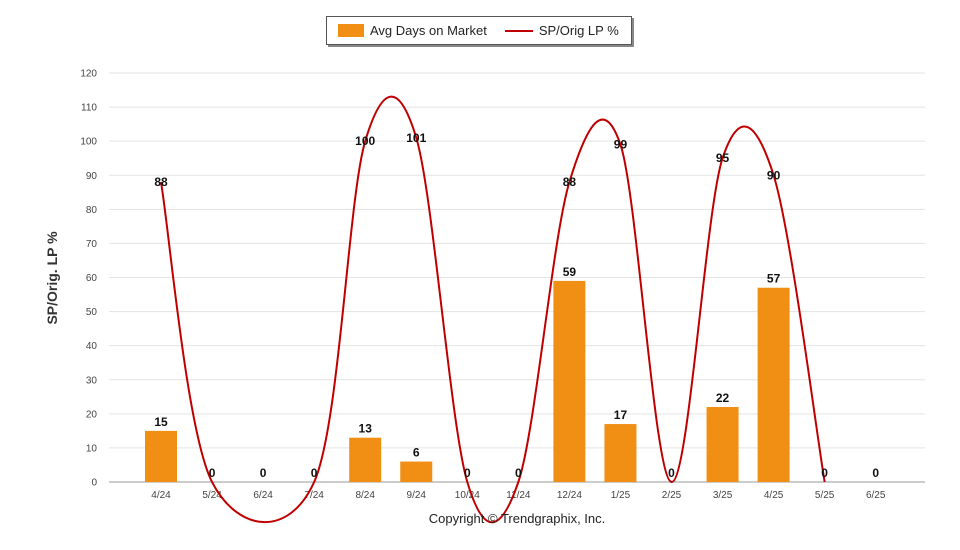 This screenshot has height=550, width=960. Describe the element at coordinates (723, 398) in the screenshot. I see `bar-data-label: 22` at that location.